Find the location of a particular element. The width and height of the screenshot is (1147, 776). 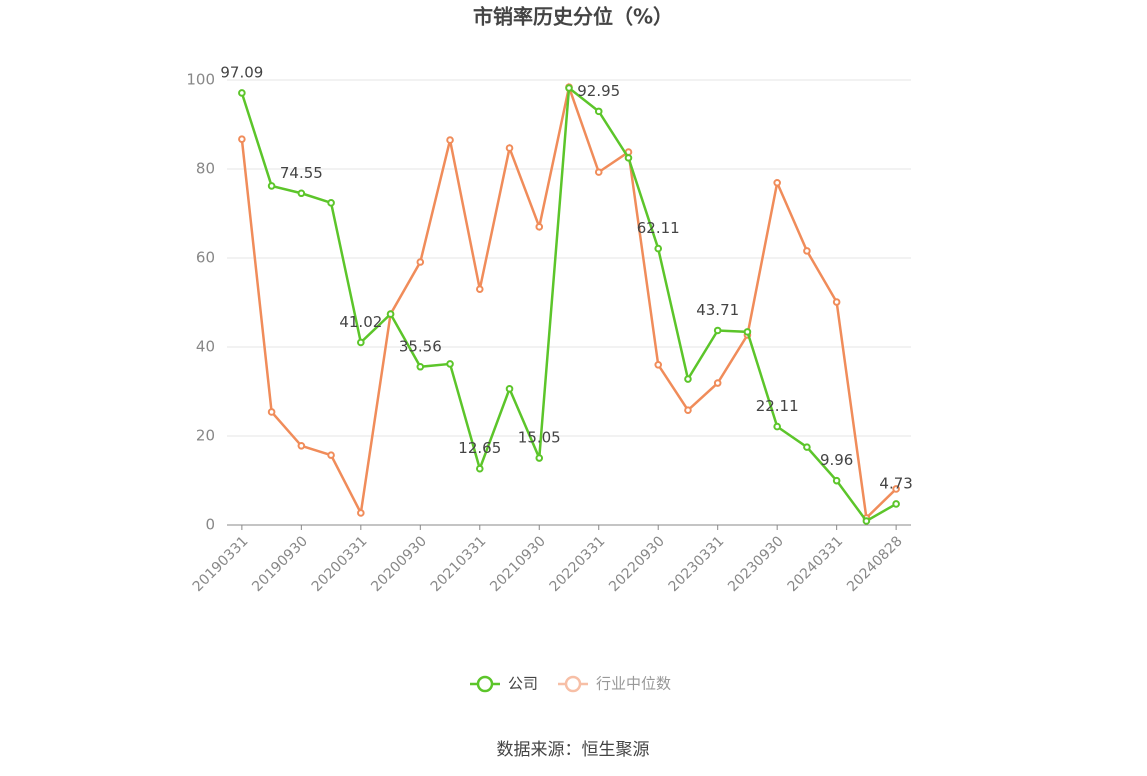

y-tick-label: 40 is located at coordinates (205, 347).